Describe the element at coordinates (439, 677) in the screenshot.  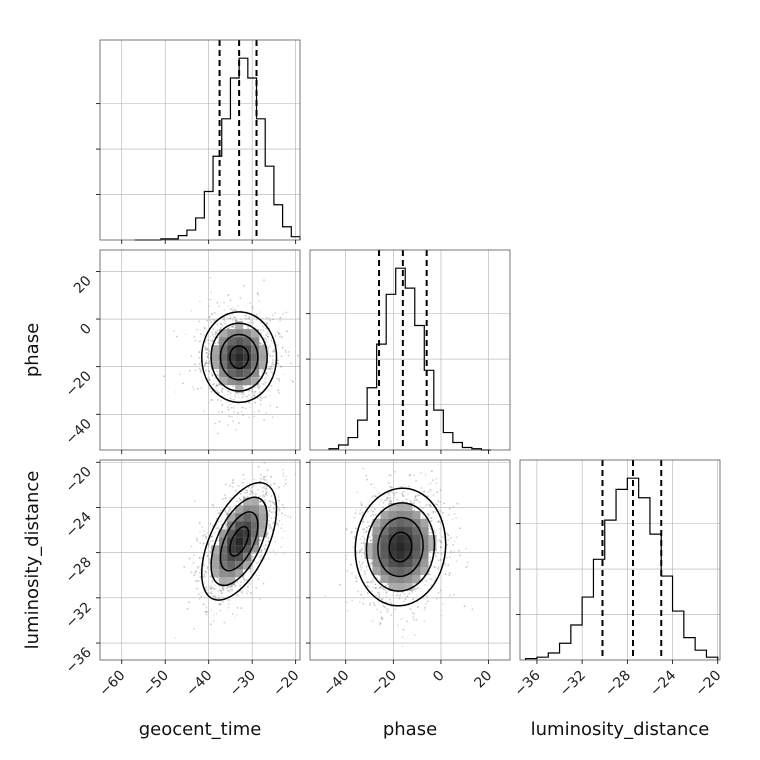
I see `x-tick-label-1-2: 0` at that location.